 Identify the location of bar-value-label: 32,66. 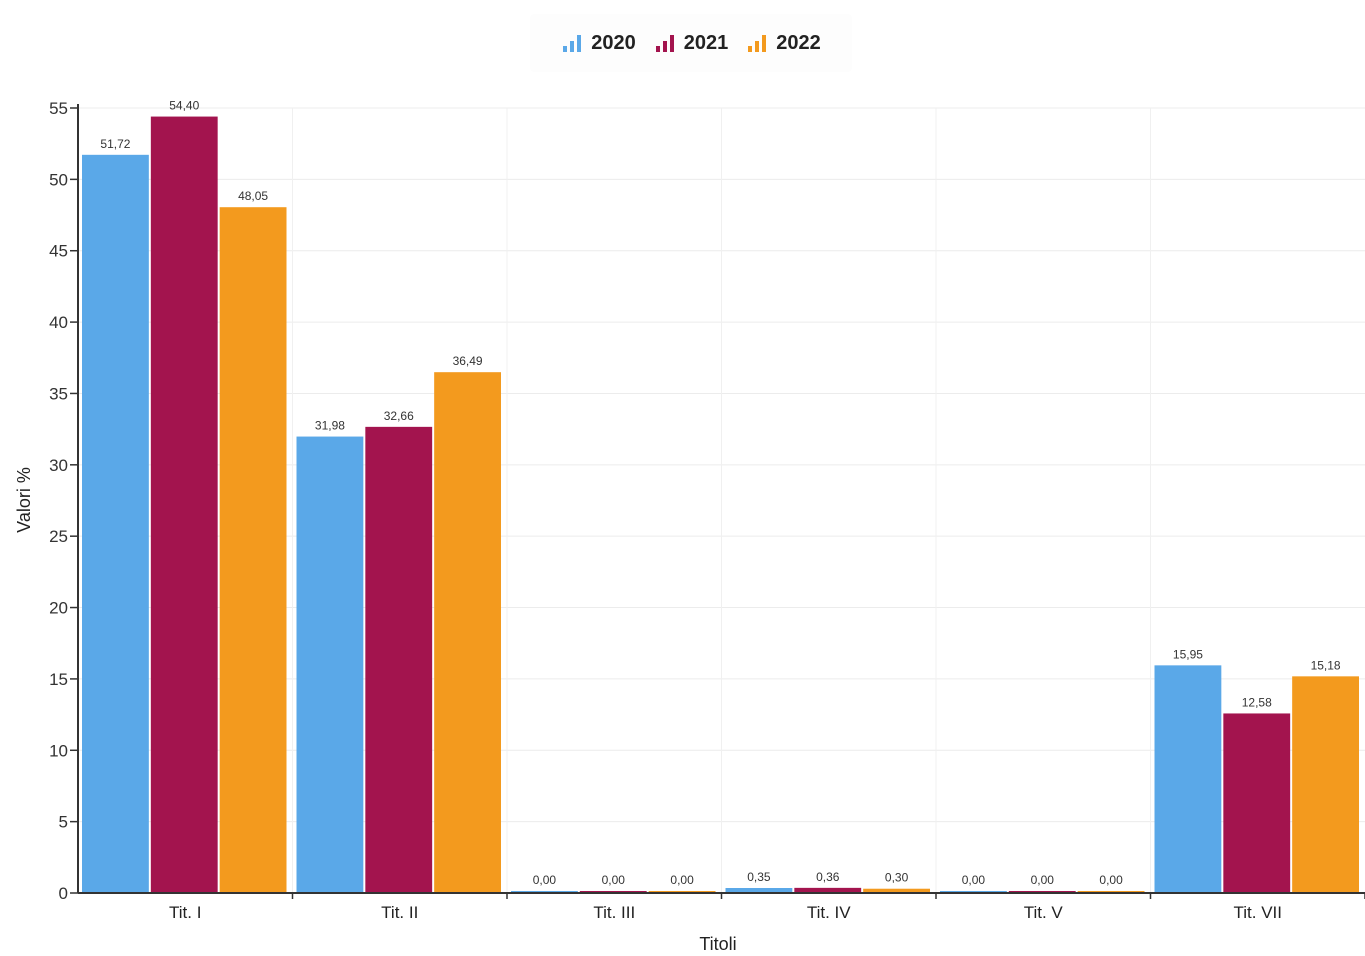
(399, 416).